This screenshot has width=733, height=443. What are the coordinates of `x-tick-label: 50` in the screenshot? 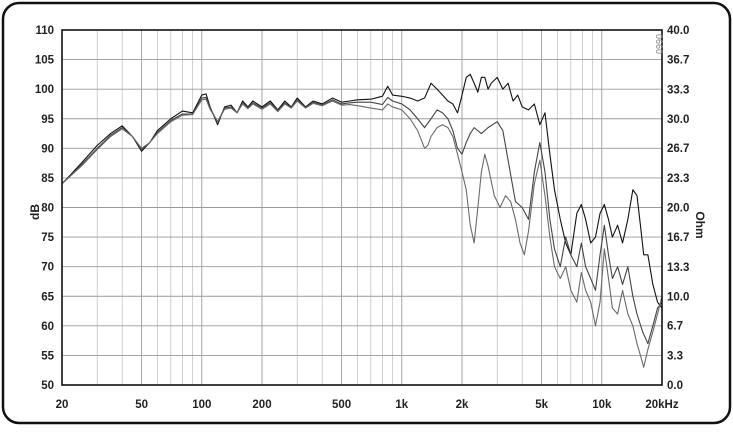 It's located at (141, 405).